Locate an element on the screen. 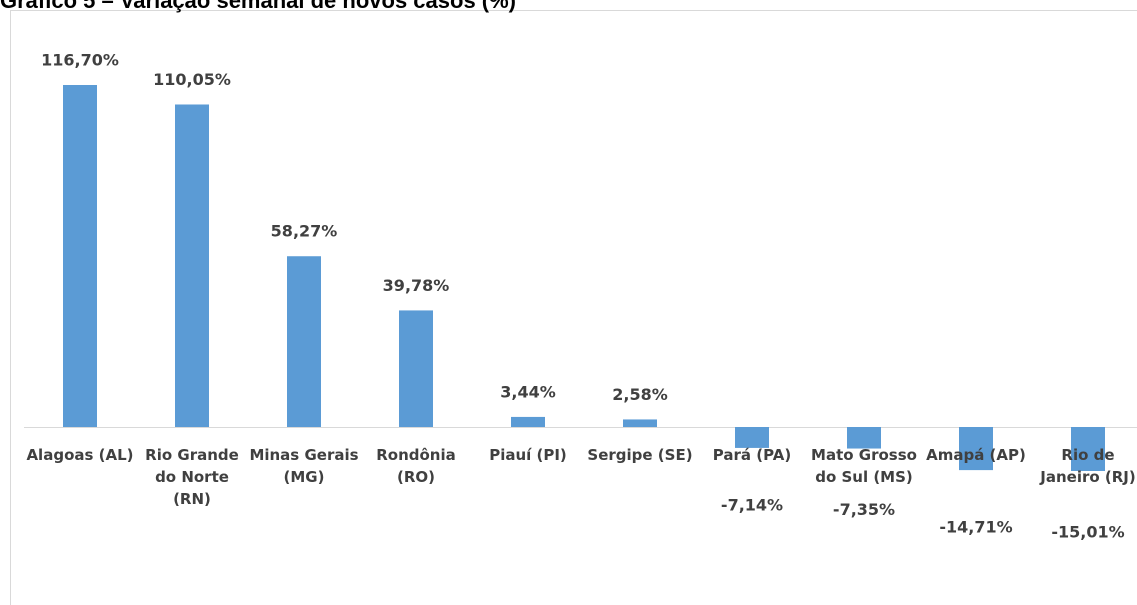 The height and width of the screenshot is (605, 1137). data-label: 58,27% is located at coordinates (304, 231).